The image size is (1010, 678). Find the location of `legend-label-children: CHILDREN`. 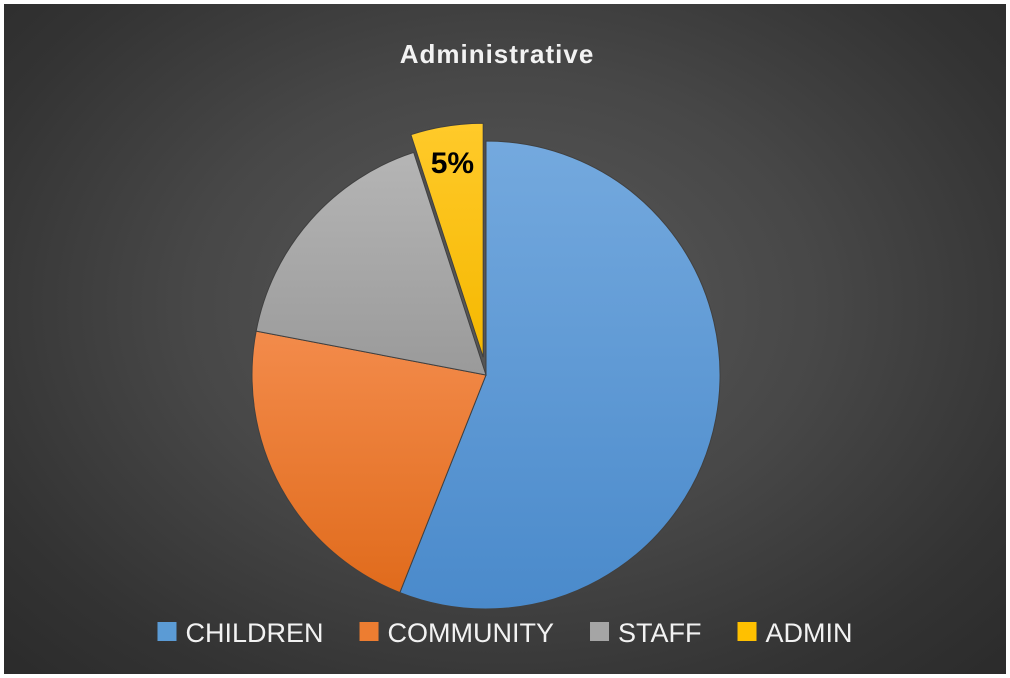

legend-label-children: CHILDREN is located at coordinates (254, 633).